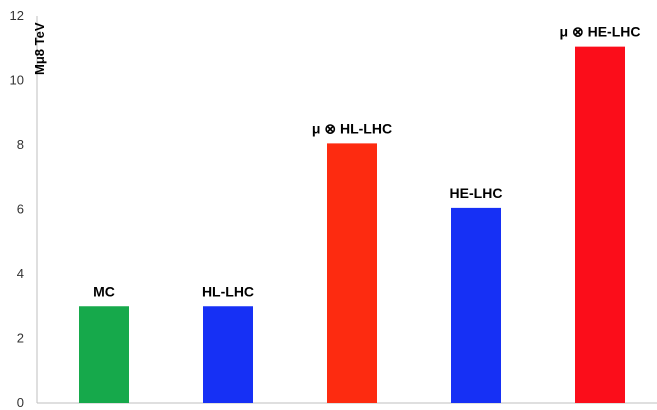  I want to click on bar-category-label: HL-LHC, so click(228, 291).